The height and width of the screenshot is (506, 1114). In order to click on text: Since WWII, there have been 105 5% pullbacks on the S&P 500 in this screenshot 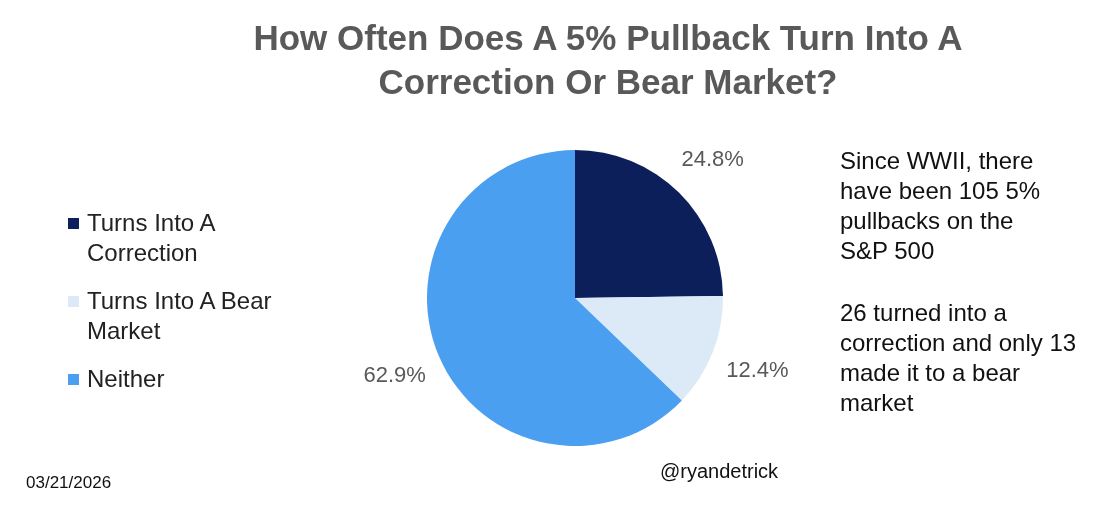, I will do `click(941, 206)`.